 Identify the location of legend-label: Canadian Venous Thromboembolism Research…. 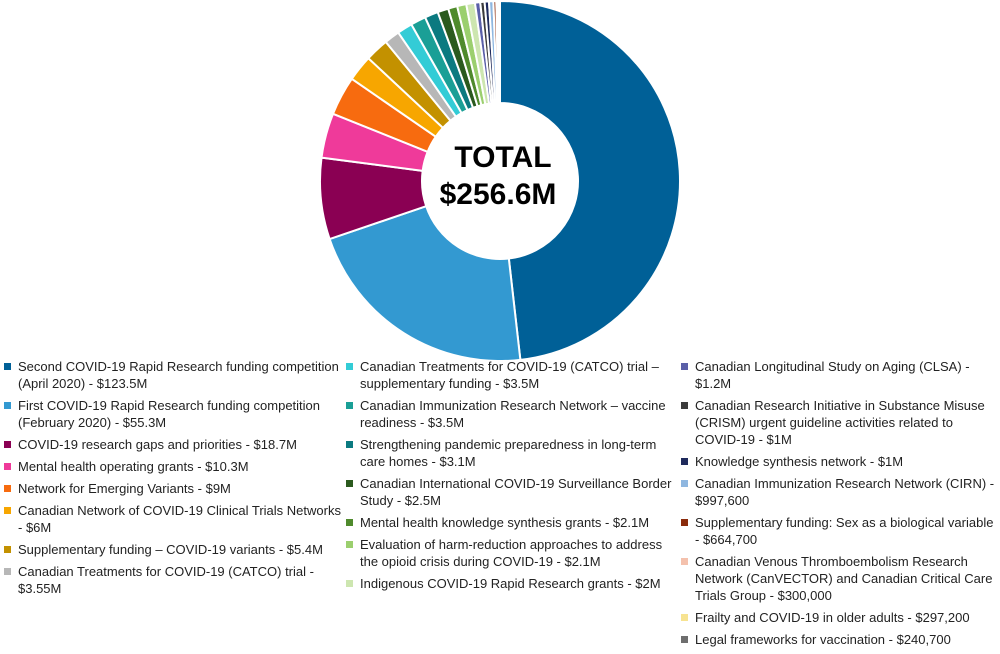
(844, 578).